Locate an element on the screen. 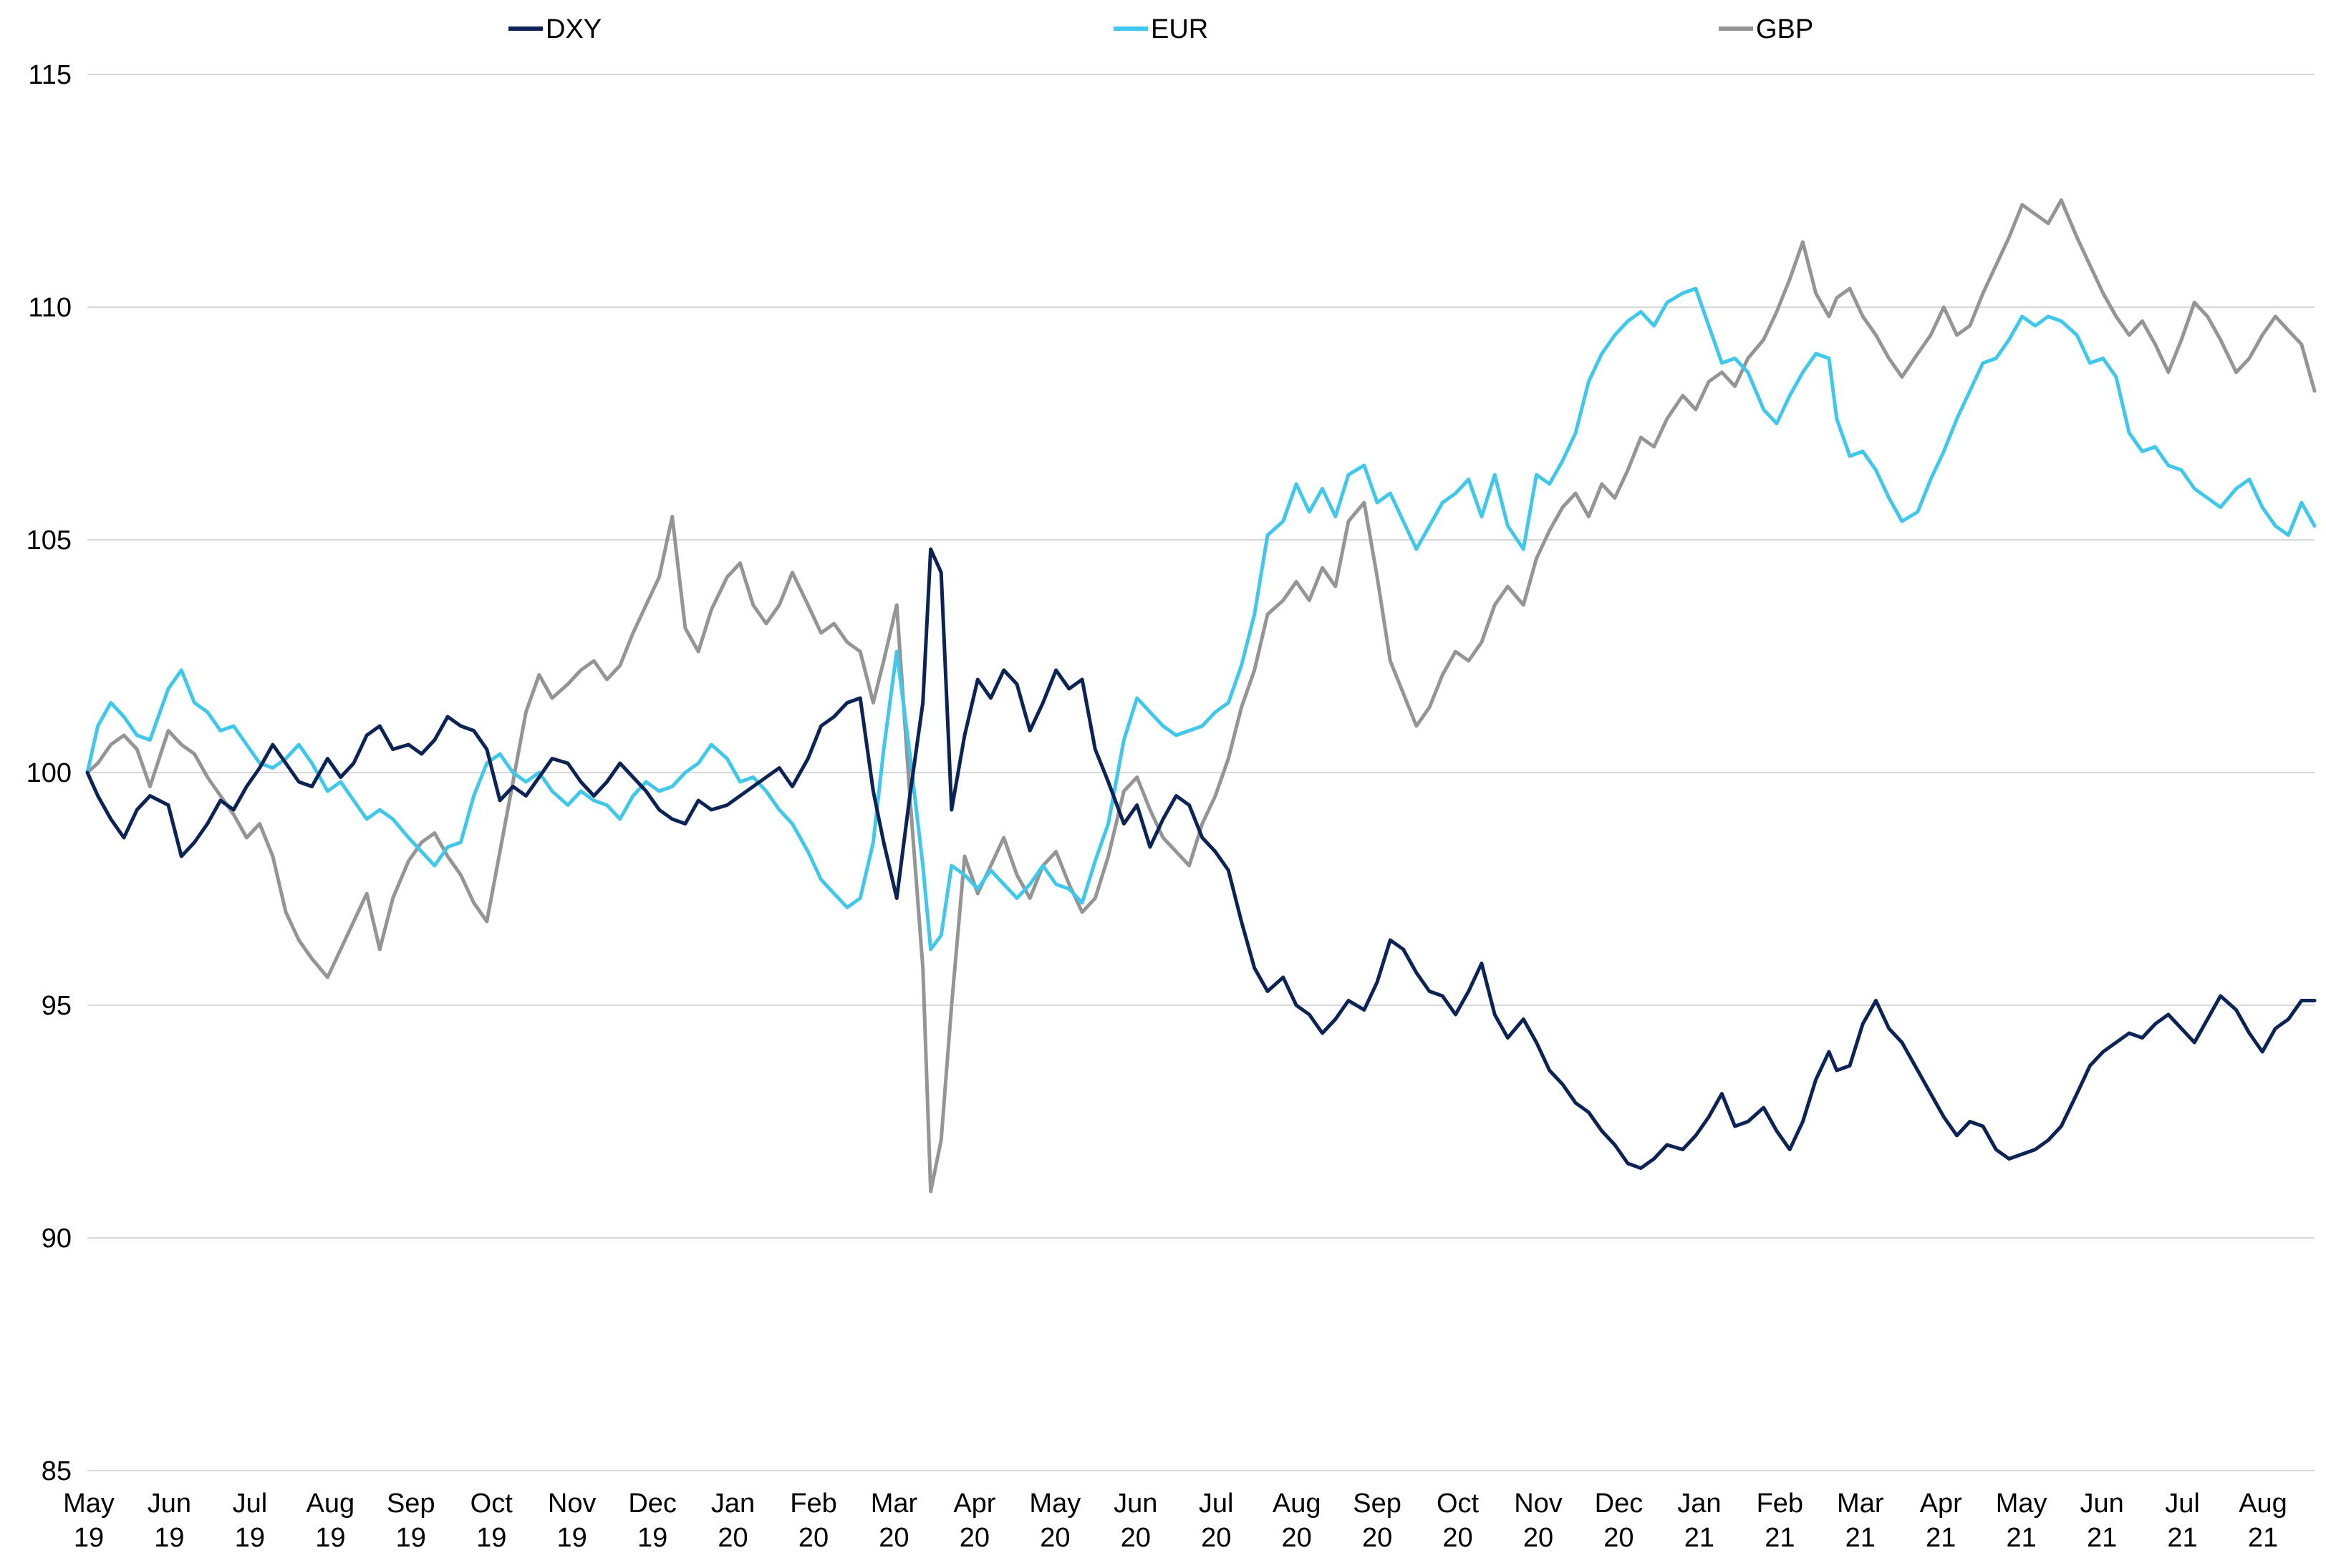 This screenshot has height=1568, width=2326. x-tick-label: Mar 20 is located at coordinates (895, 1521).